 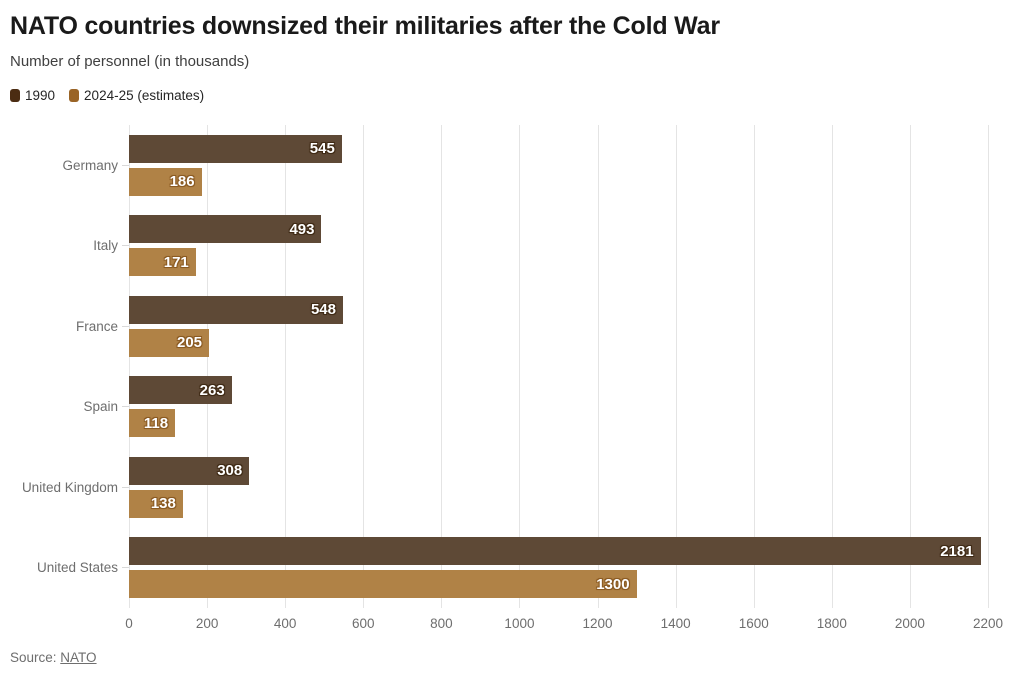 I want to click on chart-group-united-states: United States 2181 1300, so click(x=499, y=567).